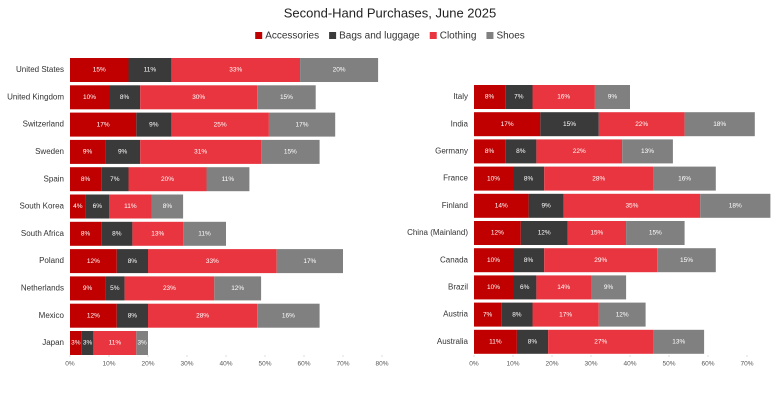 This screenshot has width=780, height=400. What do you see at coordinates (600, 342) in the screenshot?
I see `value-label: 27%` at bounding box center [600, 342].